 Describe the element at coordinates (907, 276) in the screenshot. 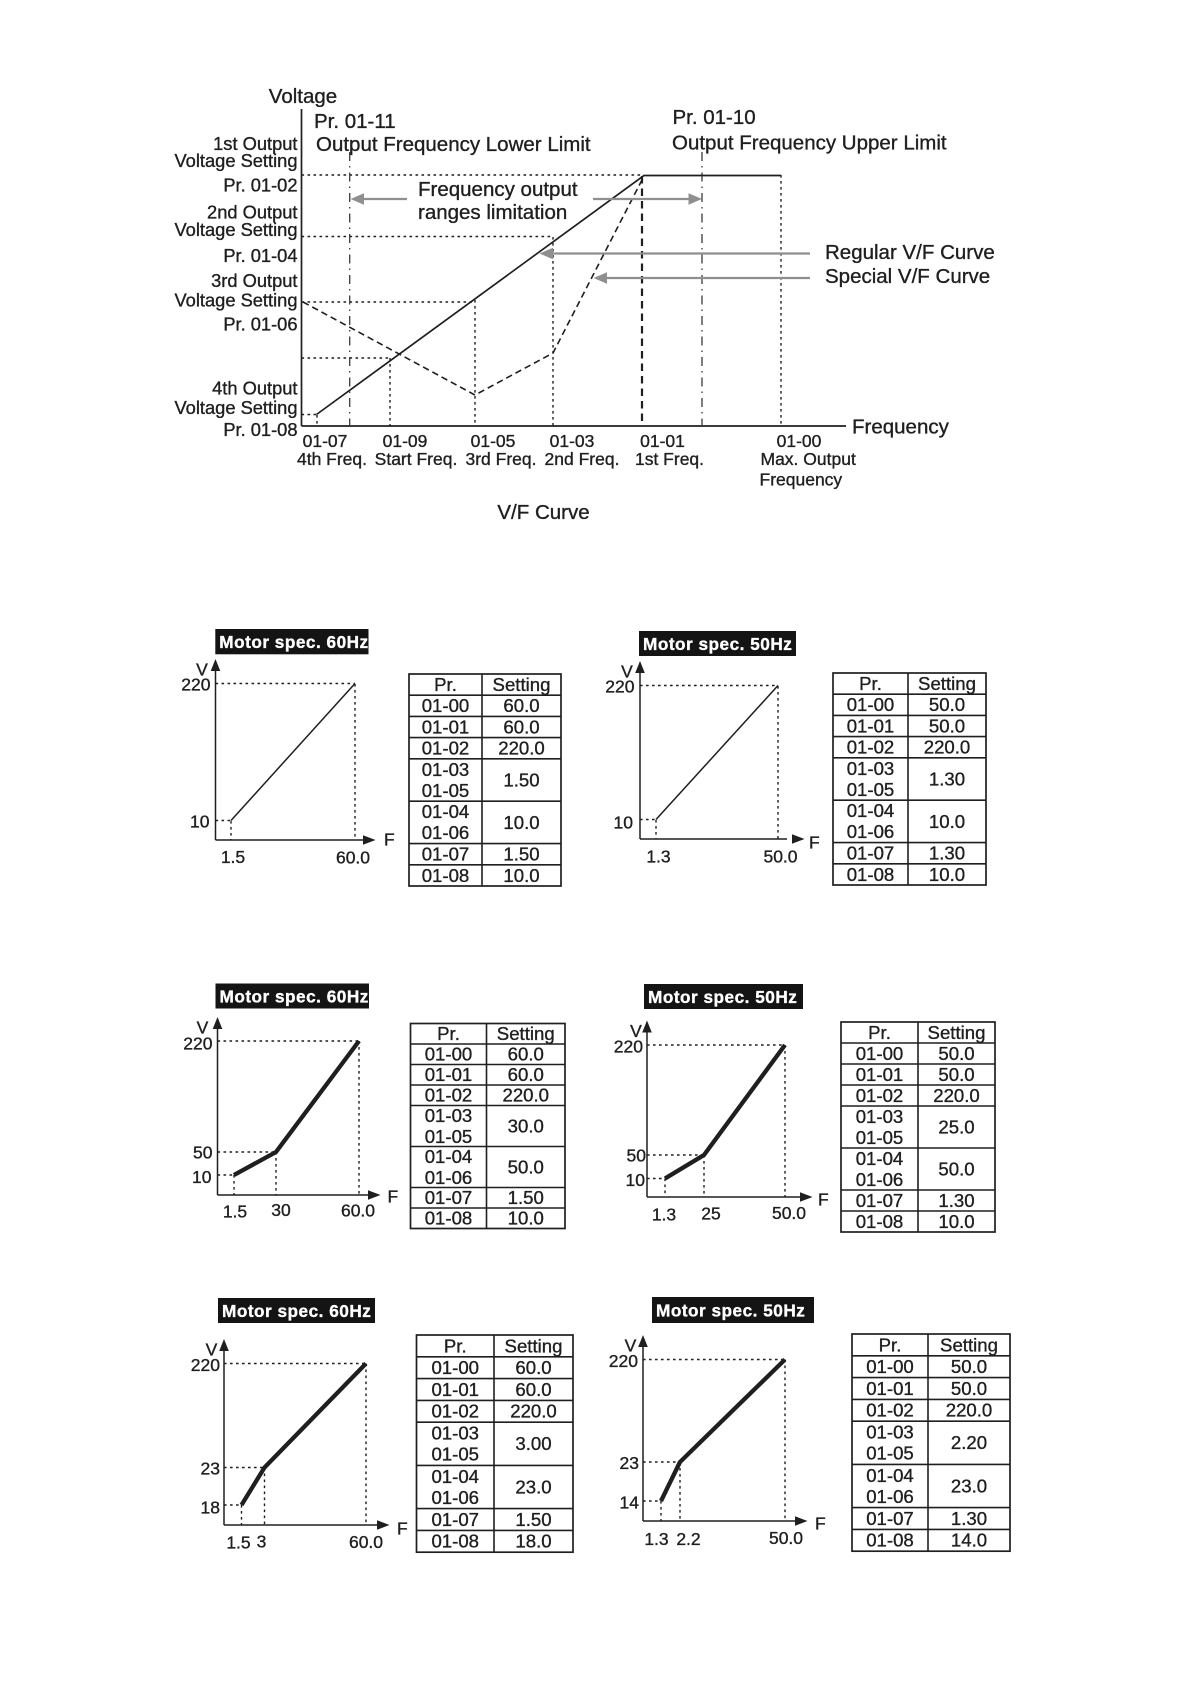

I see `svg-text: Special V/F Curve` at that location.